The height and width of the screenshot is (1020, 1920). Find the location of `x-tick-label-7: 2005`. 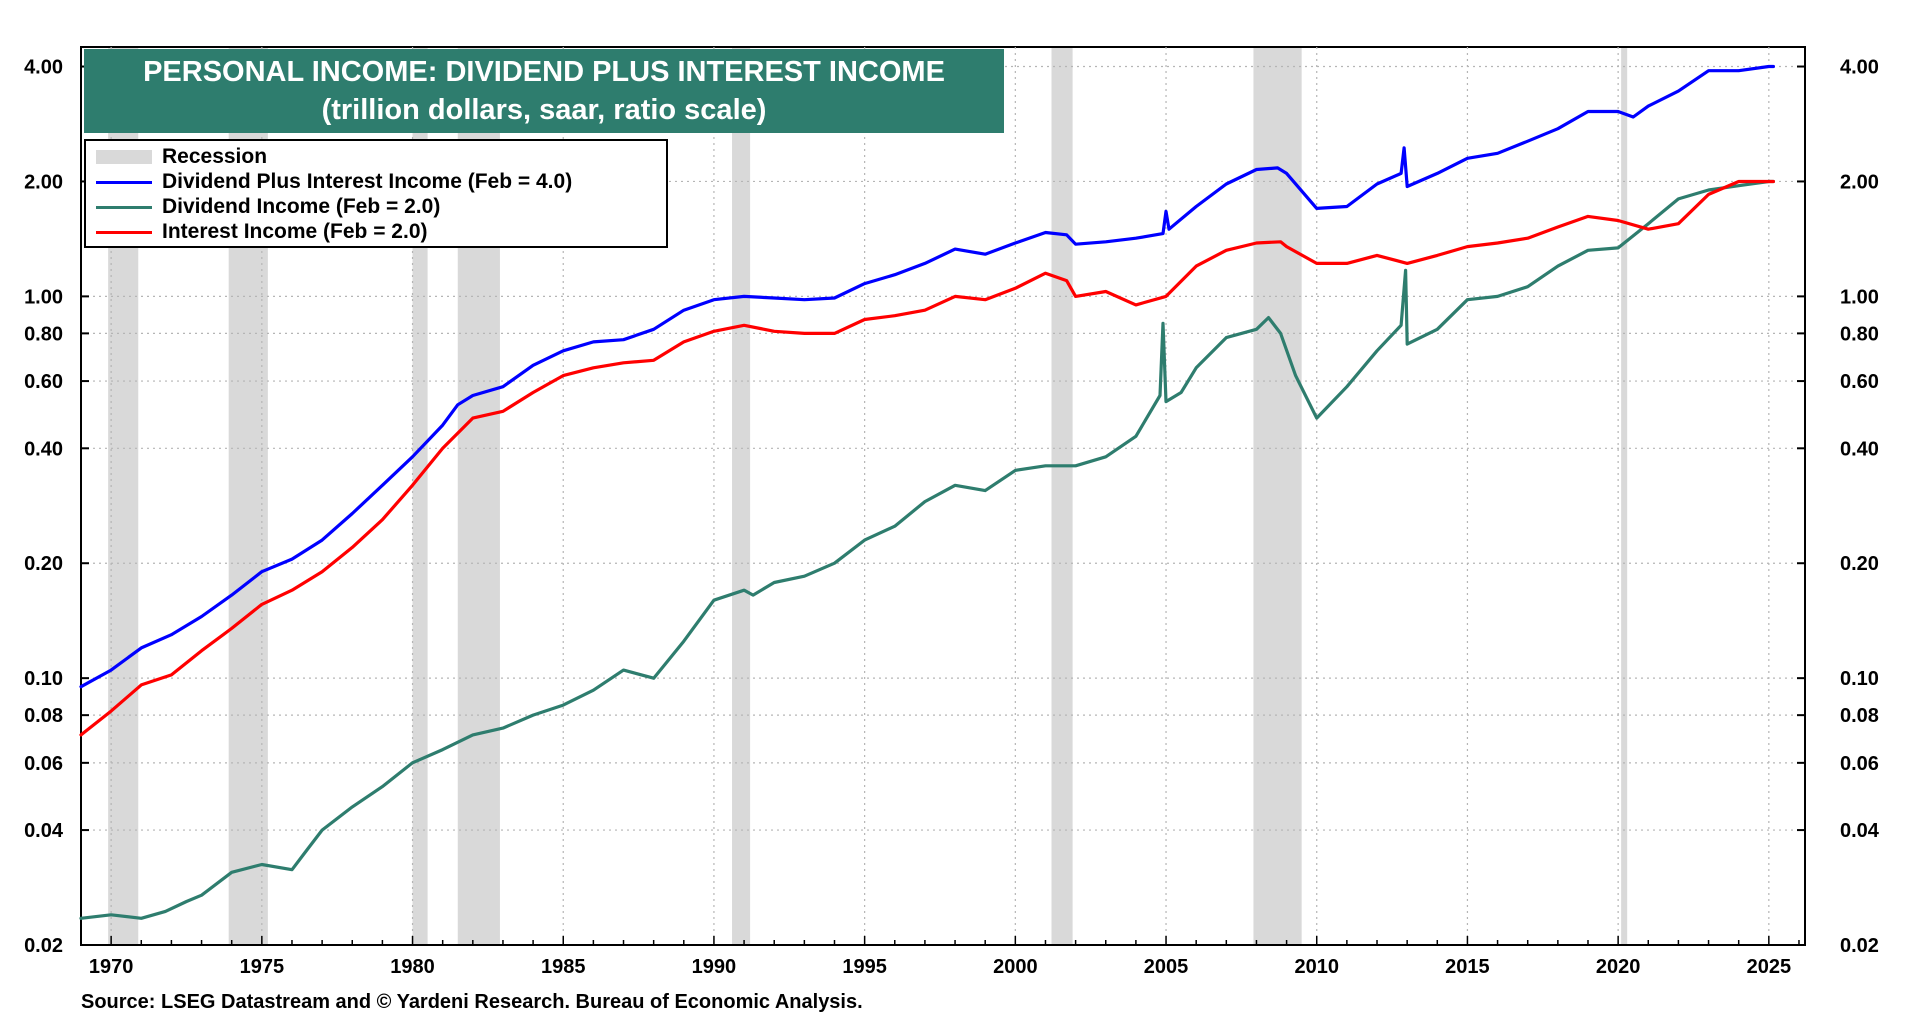

x-tick-label-7: 2005 is located at coordinates (1166, 967).